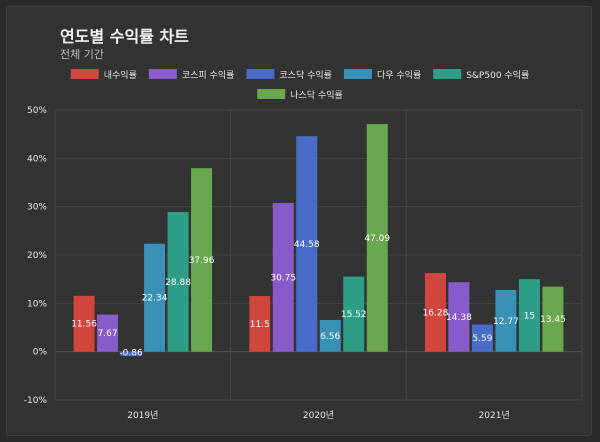 This screenshot has width=600, height=442. I want to click on data-label: 5.59, so click(482, 339).